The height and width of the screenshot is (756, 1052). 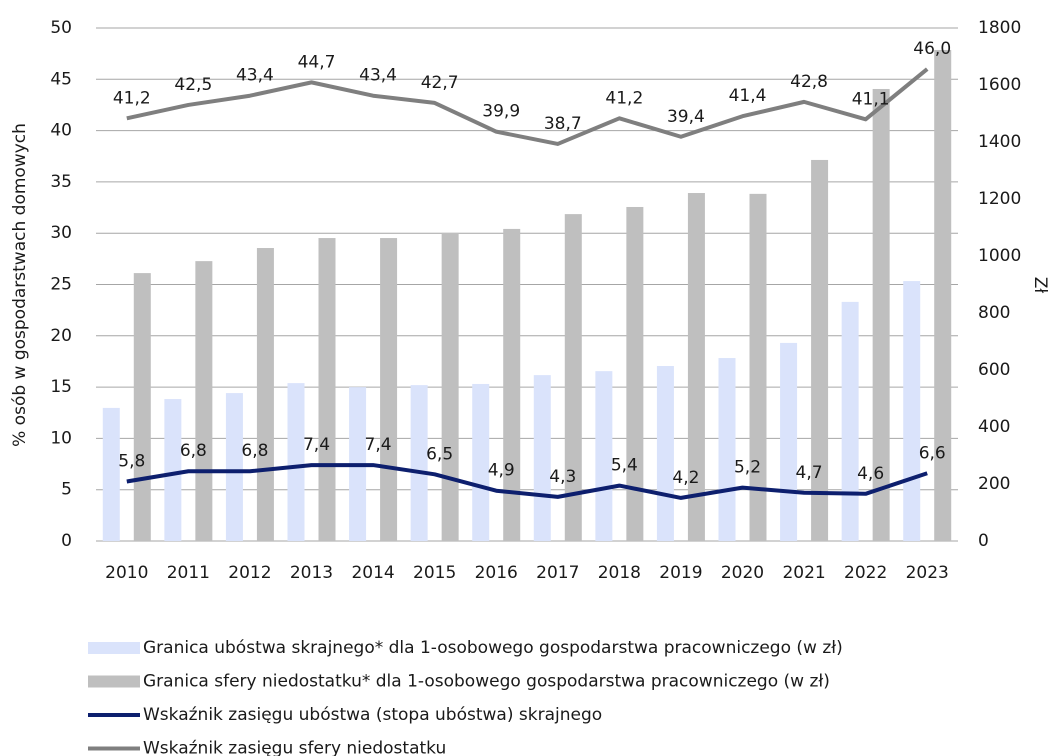 What do you see at coordinates (994, 484) in the screenshot?
I see `y2-tick-label: 200` at bounding box center [994, 484].